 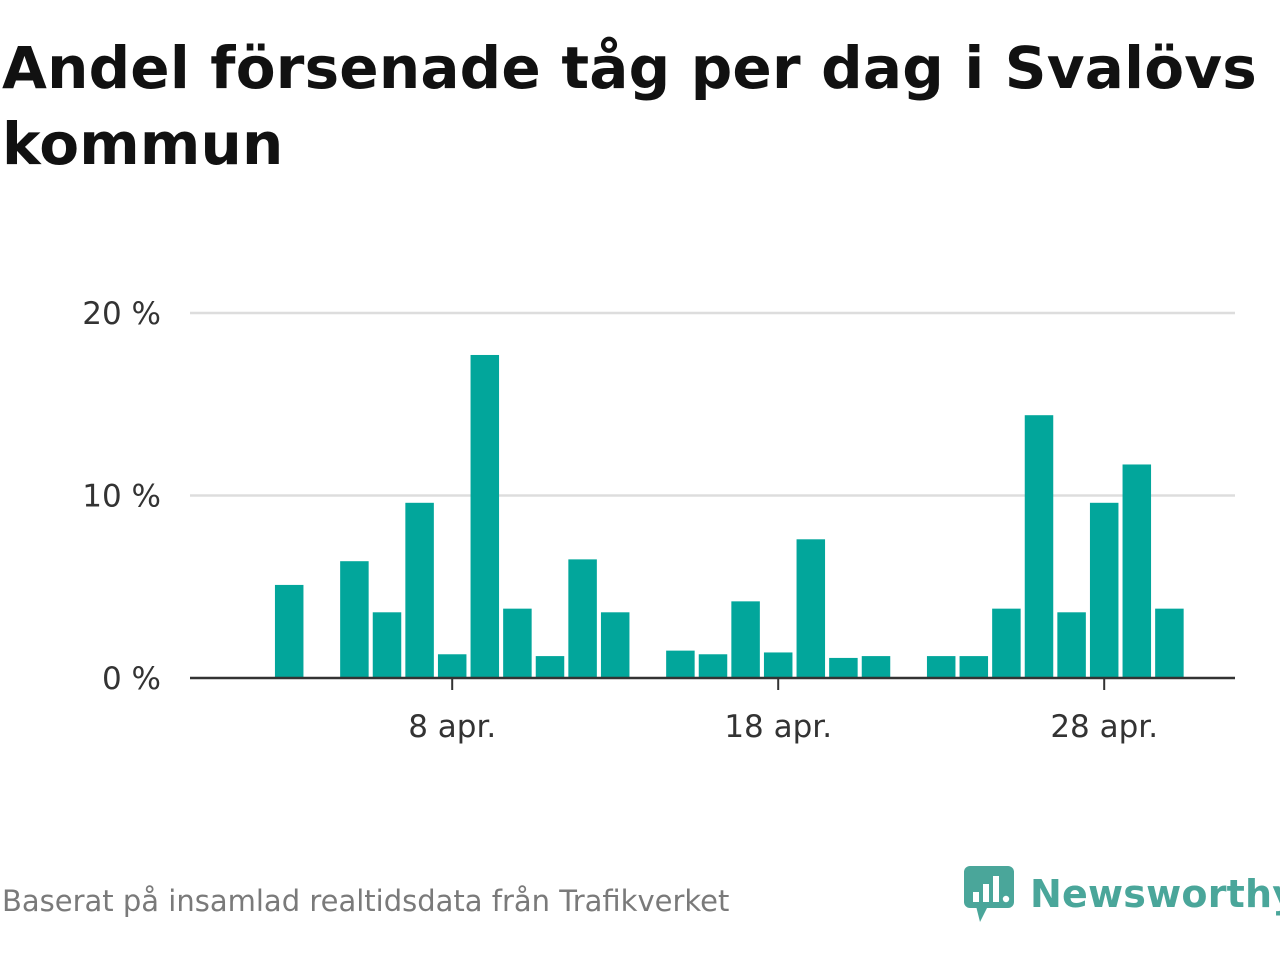 I want to click on bar-chart-speech-bubble-icon, so click(x=989, y=894).